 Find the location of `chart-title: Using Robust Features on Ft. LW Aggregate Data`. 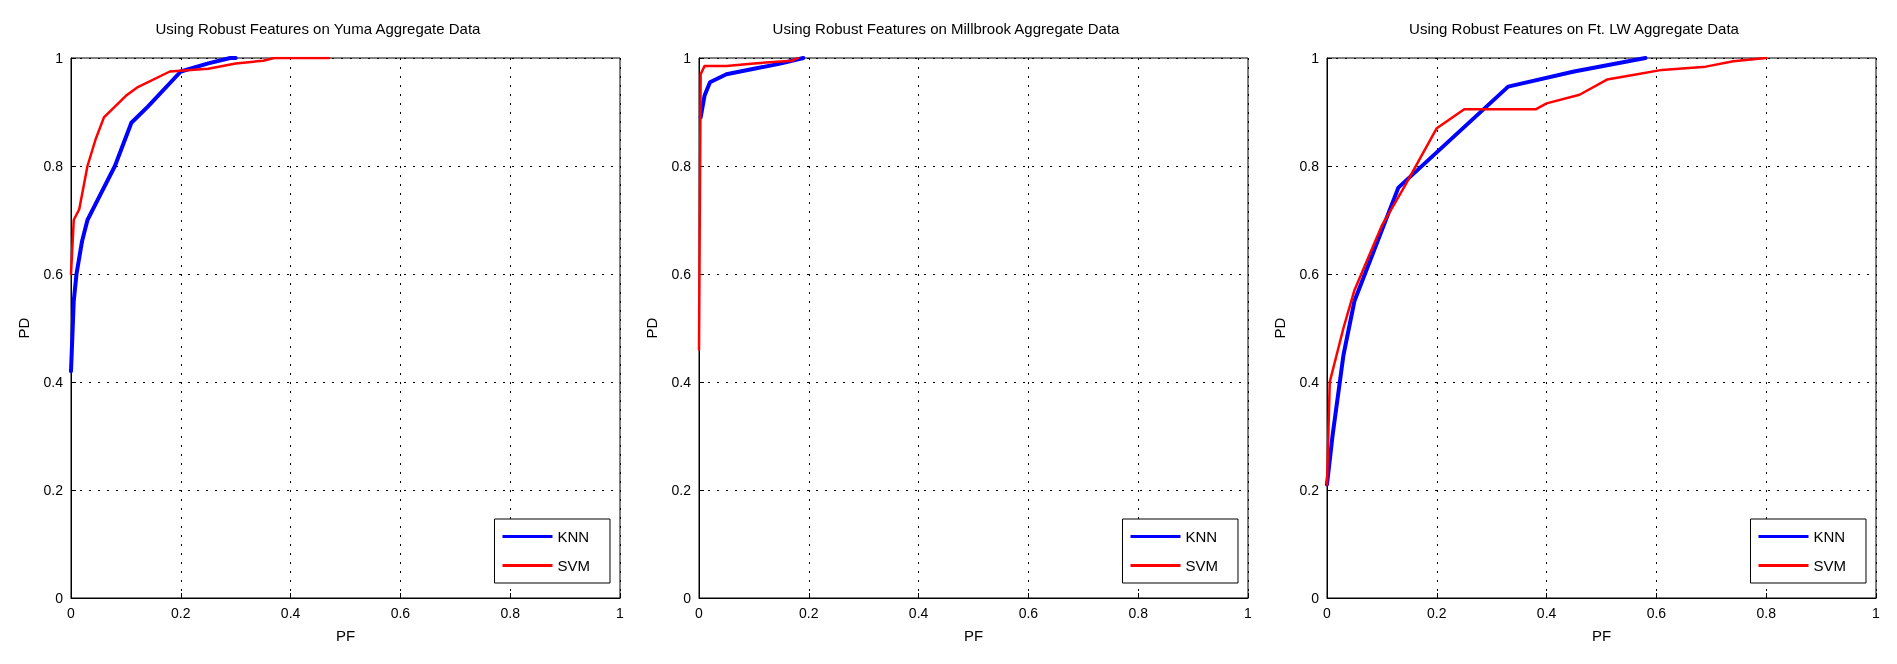

chart-title: Using Robust Features on Ft. LW Aggregate Data is located at coordinates (1574, 28).